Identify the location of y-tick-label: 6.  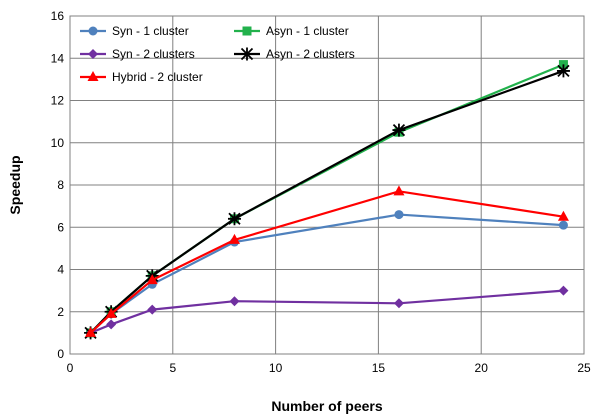
(60, 227).